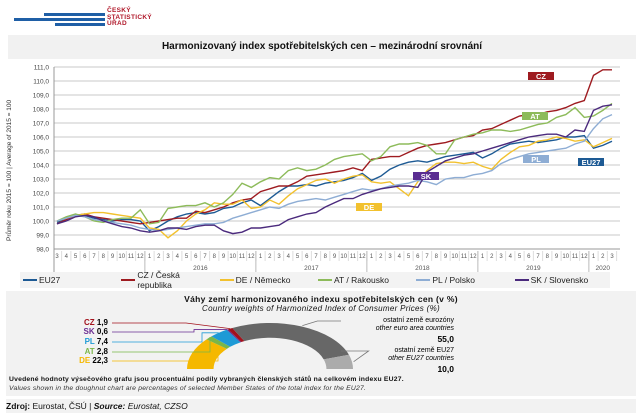 The image size is (640, 414). I want to click on legend-label: PL / Polsko, so click(453, 280).